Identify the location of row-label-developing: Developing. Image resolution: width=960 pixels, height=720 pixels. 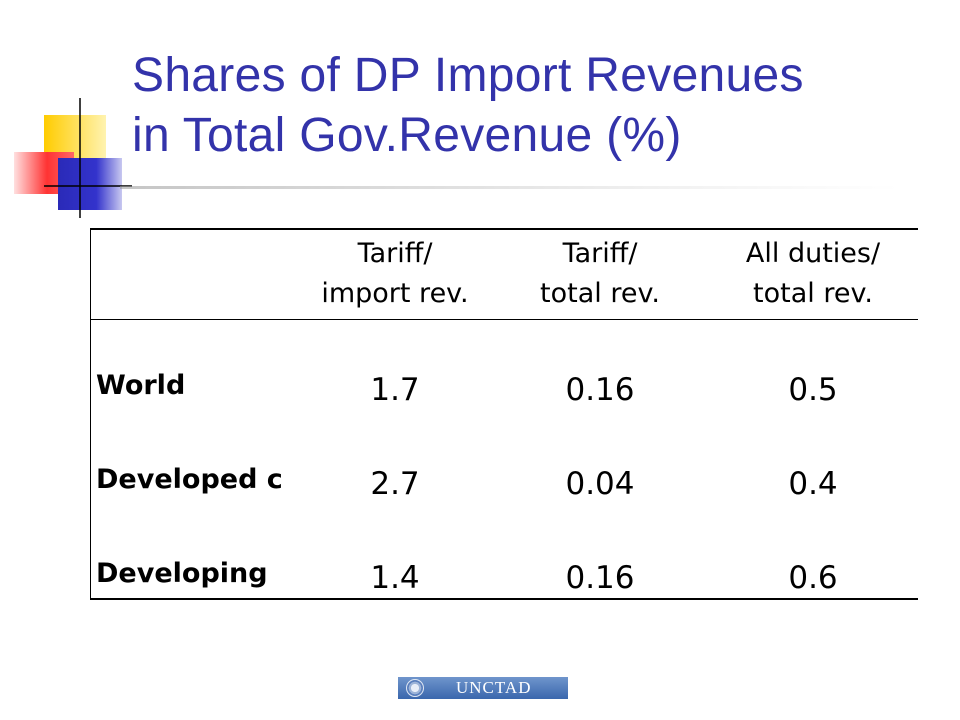
(182, 573).